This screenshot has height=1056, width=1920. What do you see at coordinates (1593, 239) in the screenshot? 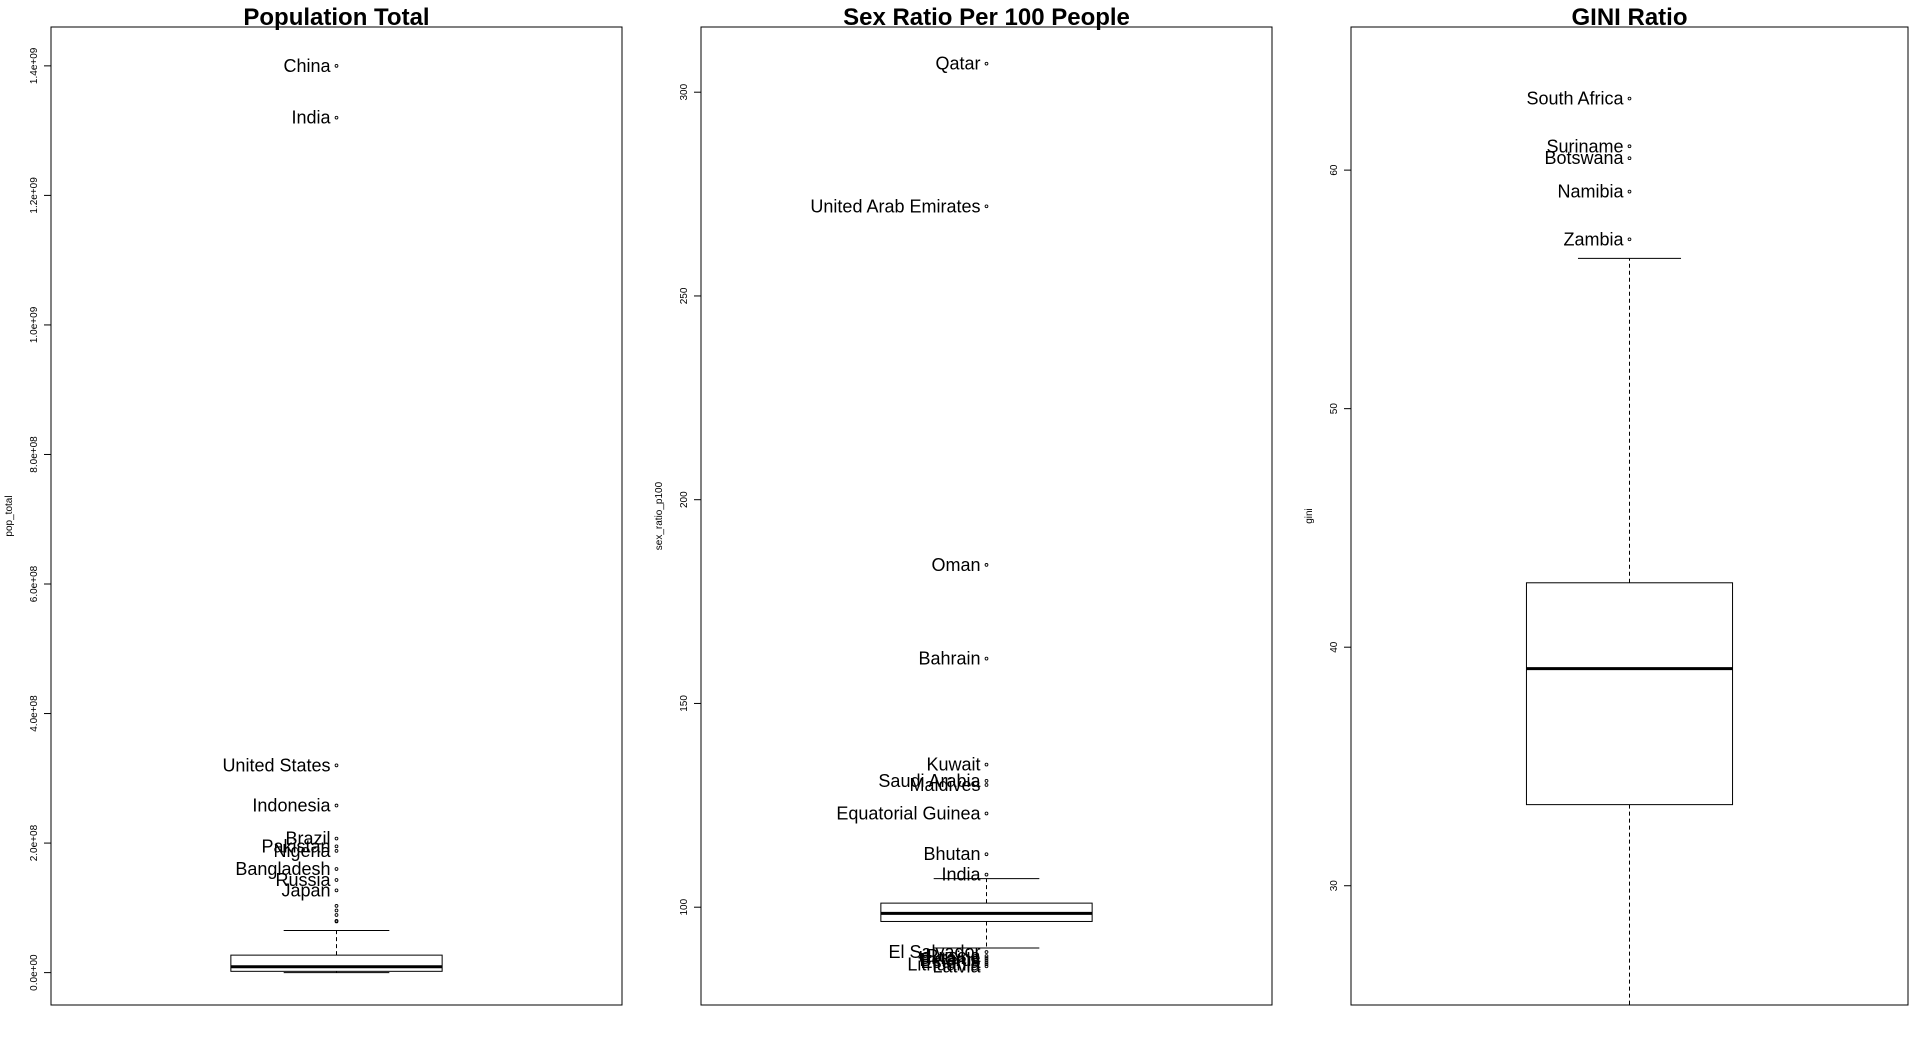
I see `outlier-label: Zambia` at bounding box center [1593, 239].